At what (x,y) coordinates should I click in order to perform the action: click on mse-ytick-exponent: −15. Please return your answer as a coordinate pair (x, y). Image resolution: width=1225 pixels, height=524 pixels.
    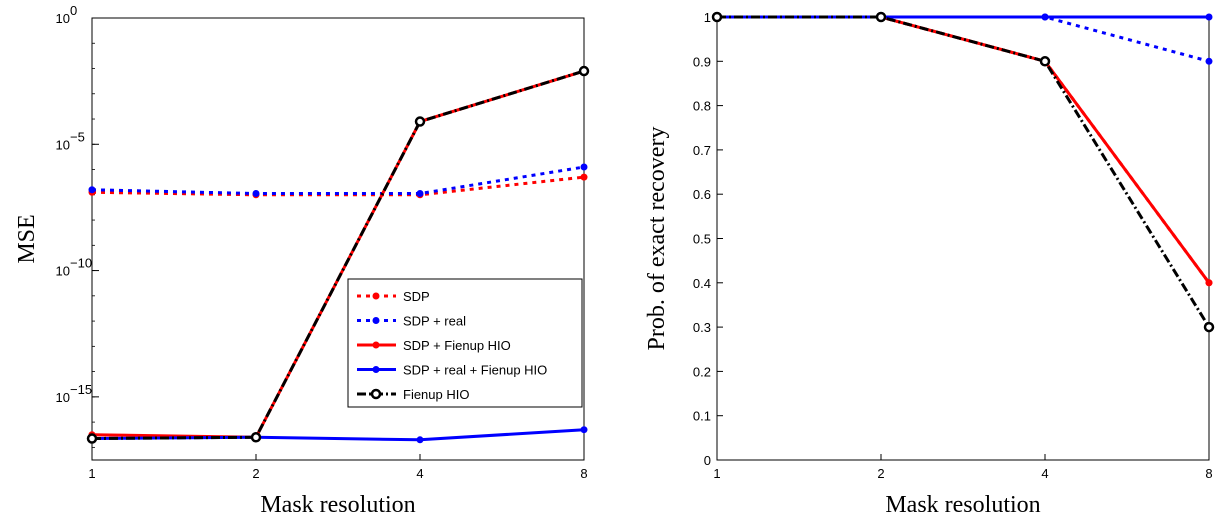
    Looking at the image, I should click on (81, 389).